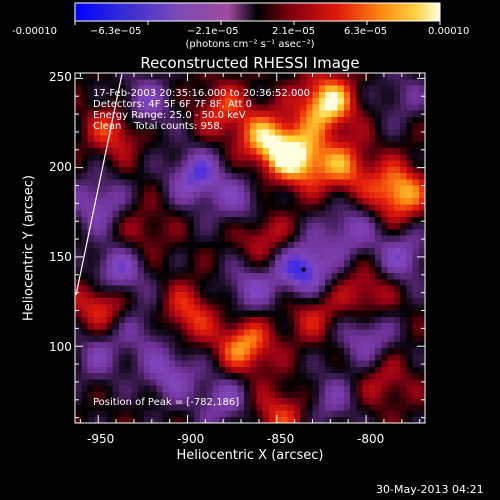 The width and height of the screenshot is (500, 500). Describe the element at coordinates (99, 184) in the screenshot. I see `solar-limb-line` at that location.